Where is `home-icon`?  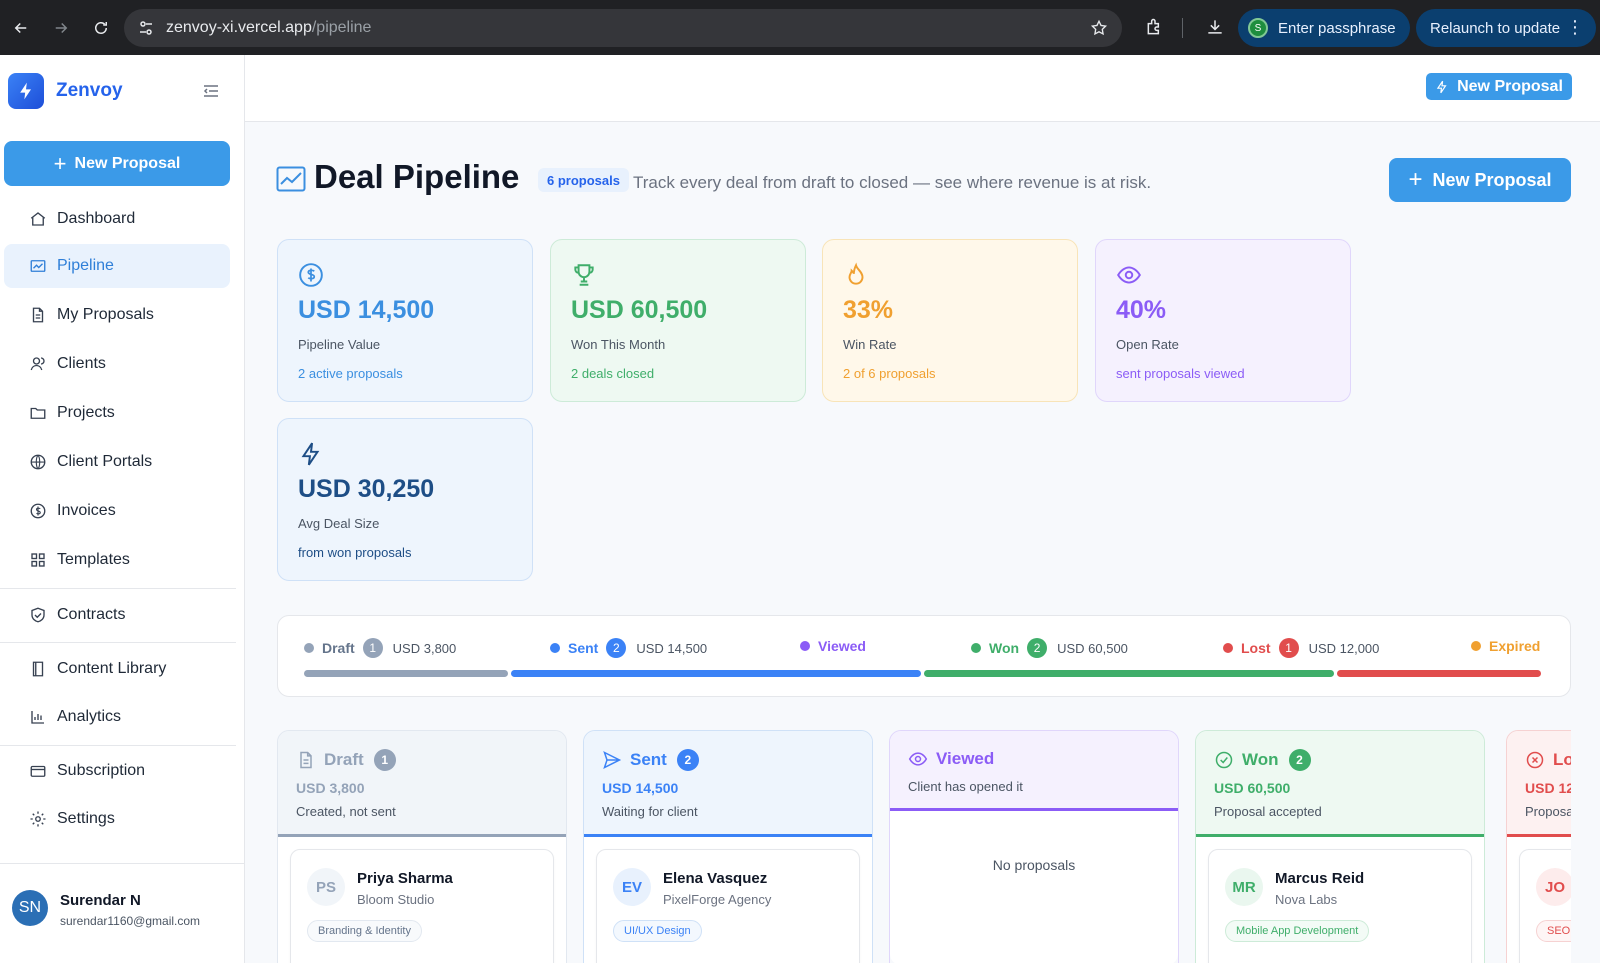 home-icon is located at coordinates (38, 219).